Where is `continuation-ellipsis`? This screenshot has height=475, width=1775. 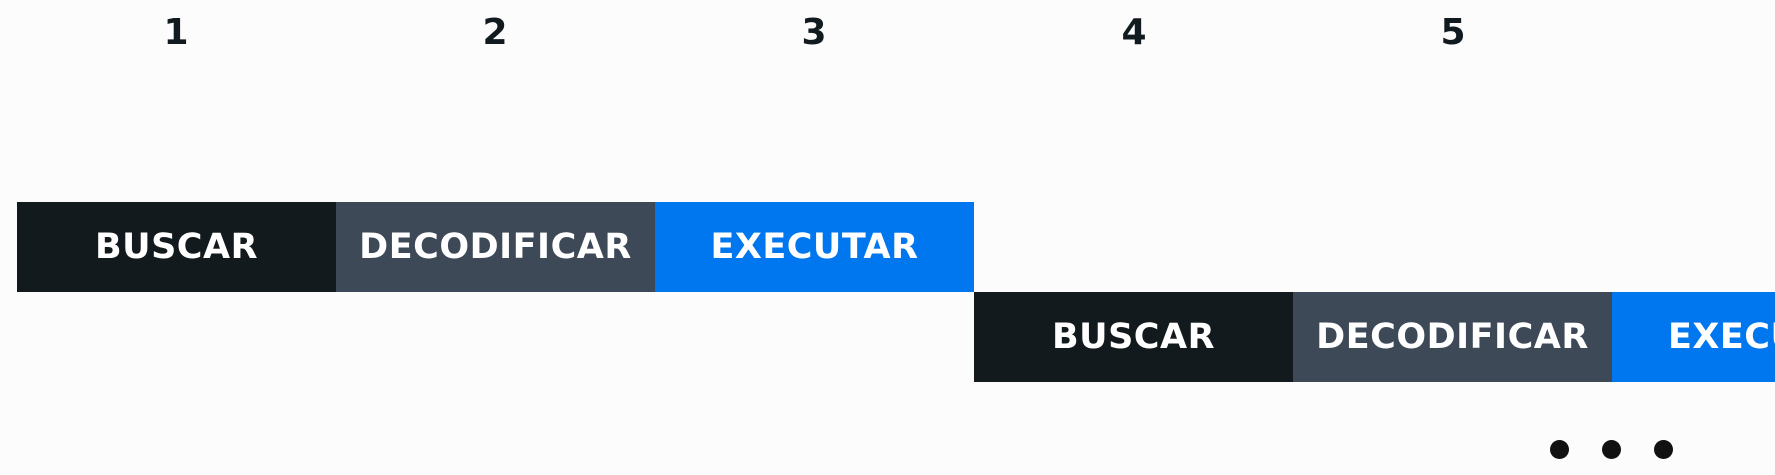 continuation-ellipsis is located at coordinates (1611, 449).